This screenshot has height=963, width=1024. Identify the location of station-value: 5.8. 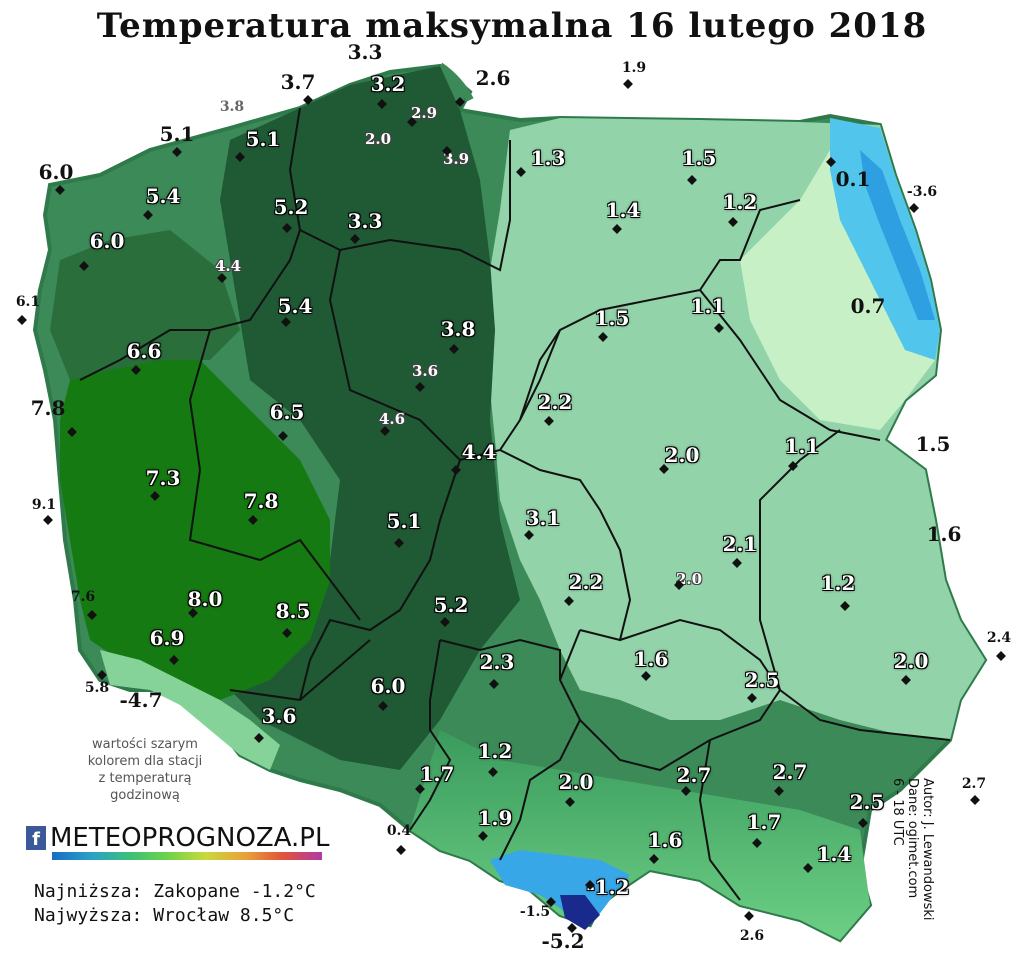
(97, 688).